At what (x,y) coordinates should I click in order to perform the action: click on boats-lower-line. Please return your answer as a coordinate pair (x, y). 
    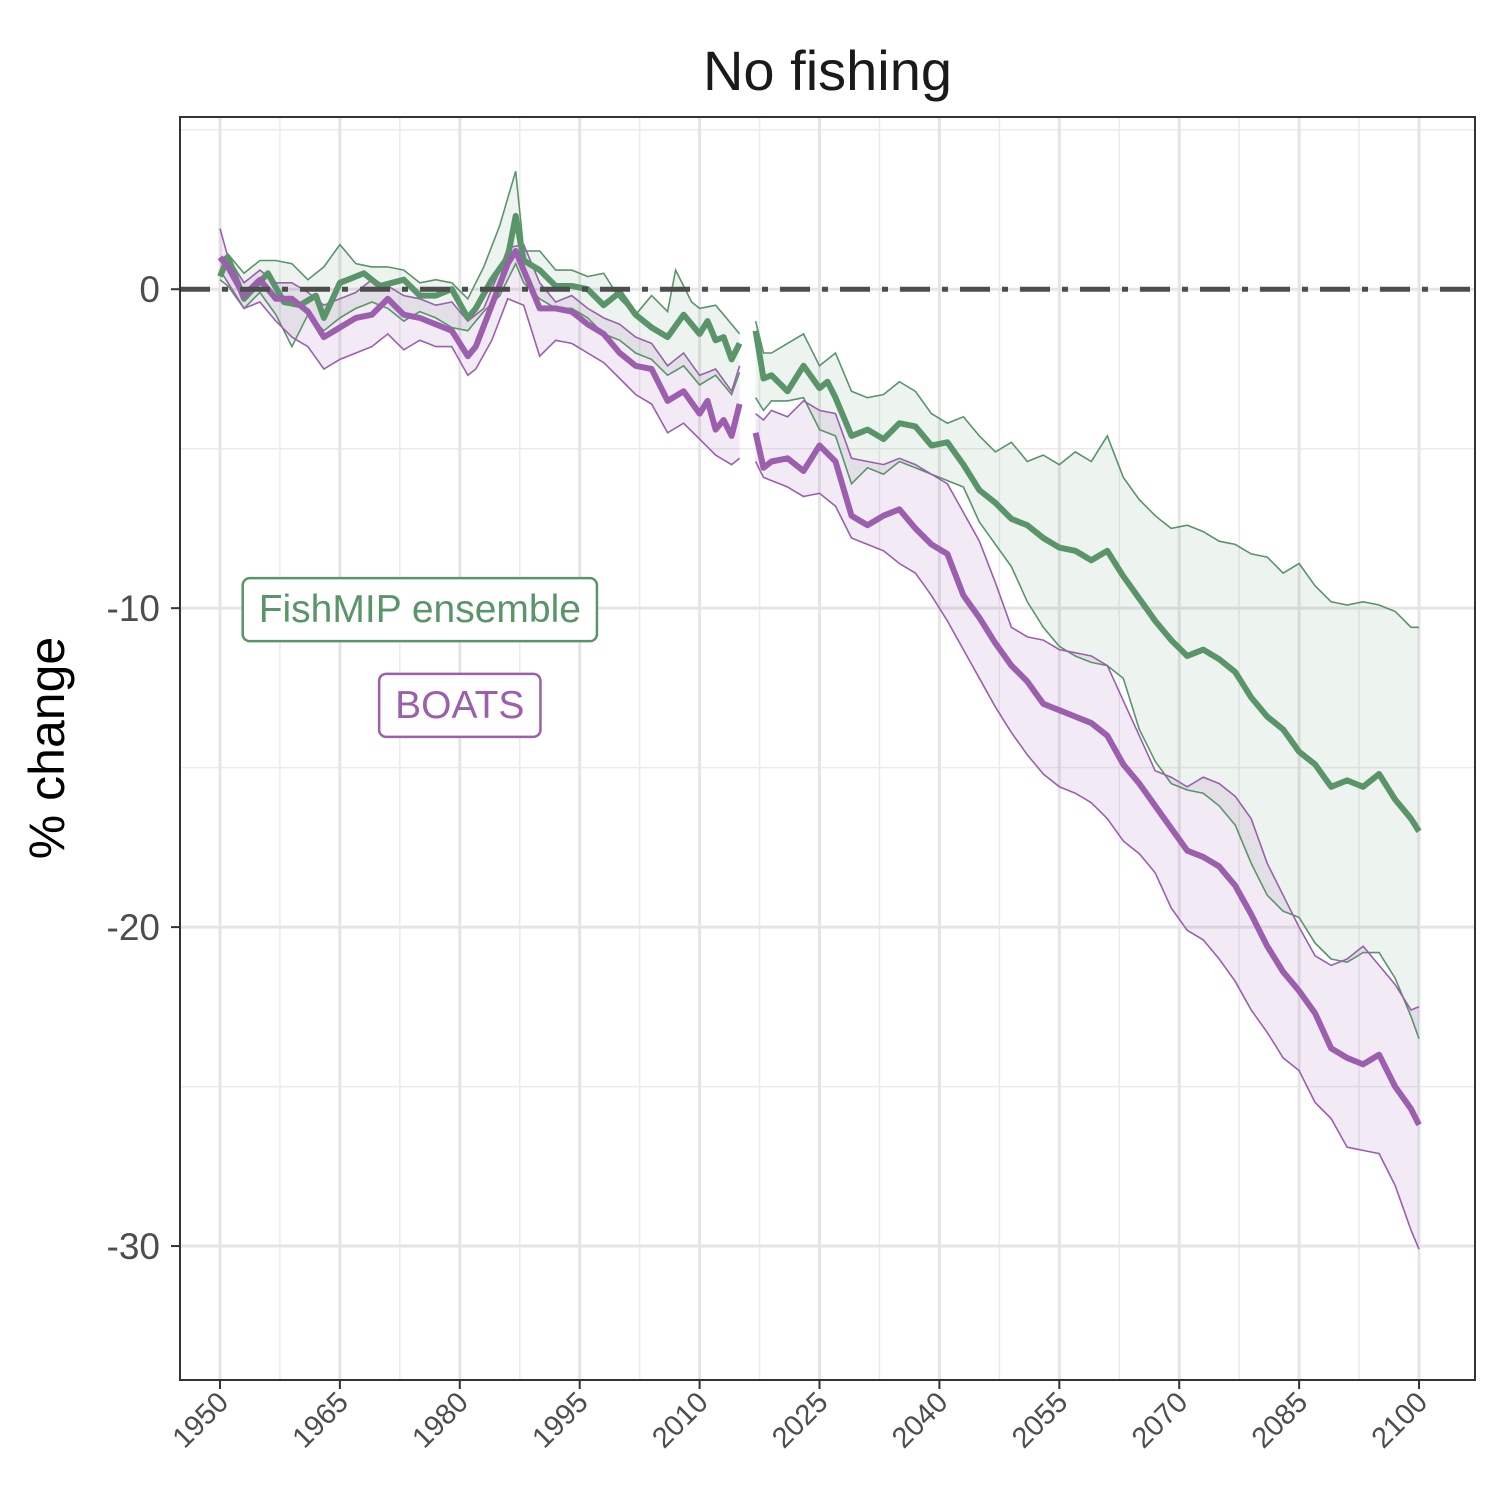
    Looking at the image, I should click on (480, 367).